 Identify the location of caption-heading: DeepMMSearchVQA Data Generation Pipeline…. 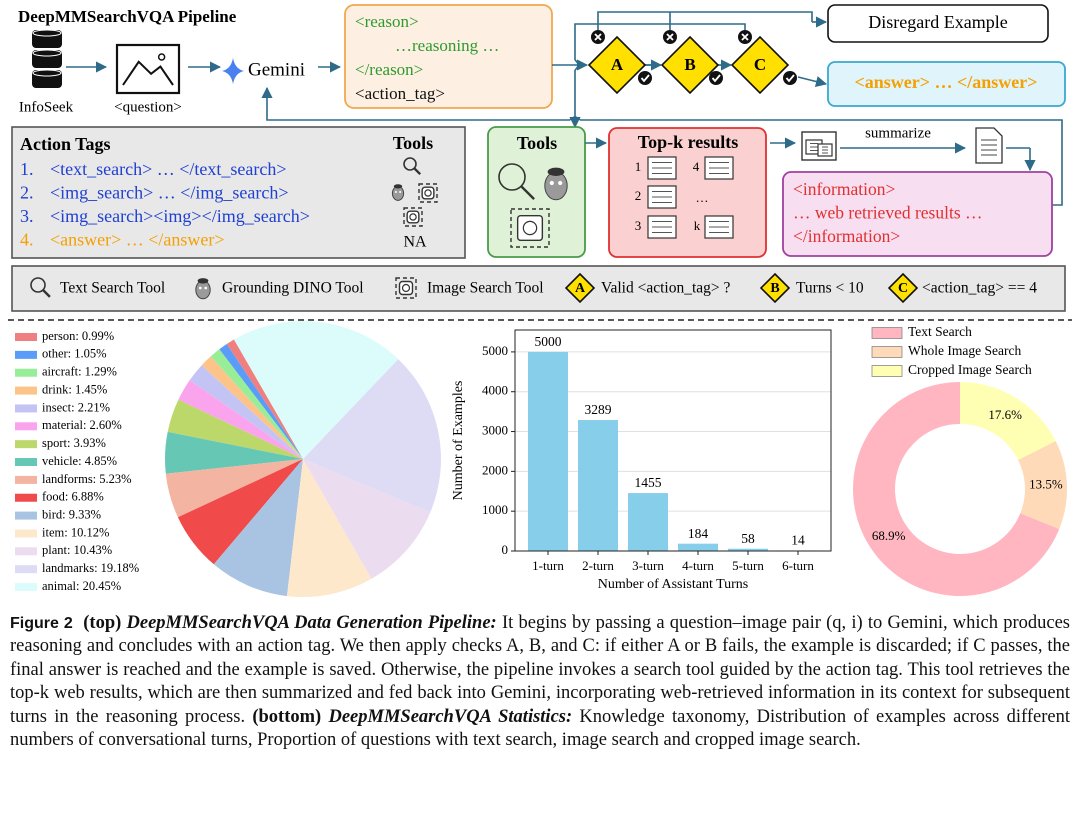
(311, 623).